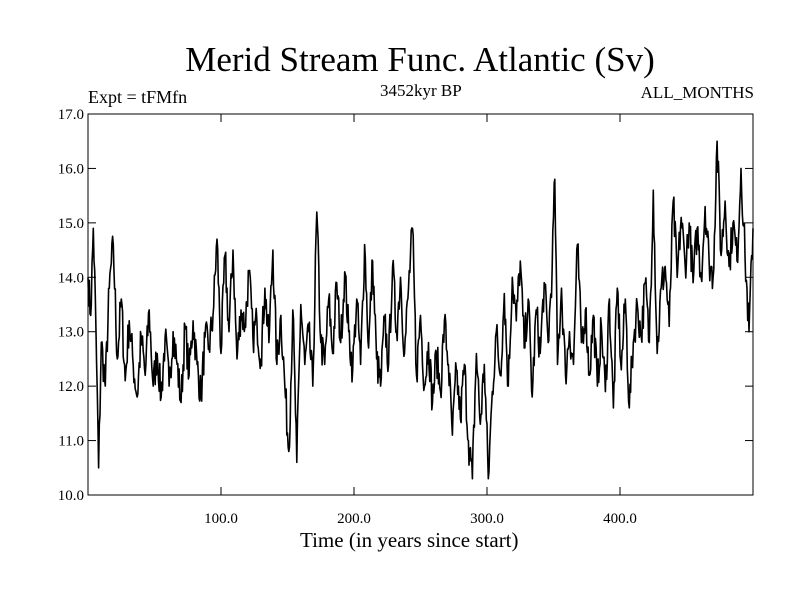 The image size is (800, 600). Describe the element at coordinates (138, 97) in the screenshot. I see `experiment-label: Expt = tFMfn` at that location.